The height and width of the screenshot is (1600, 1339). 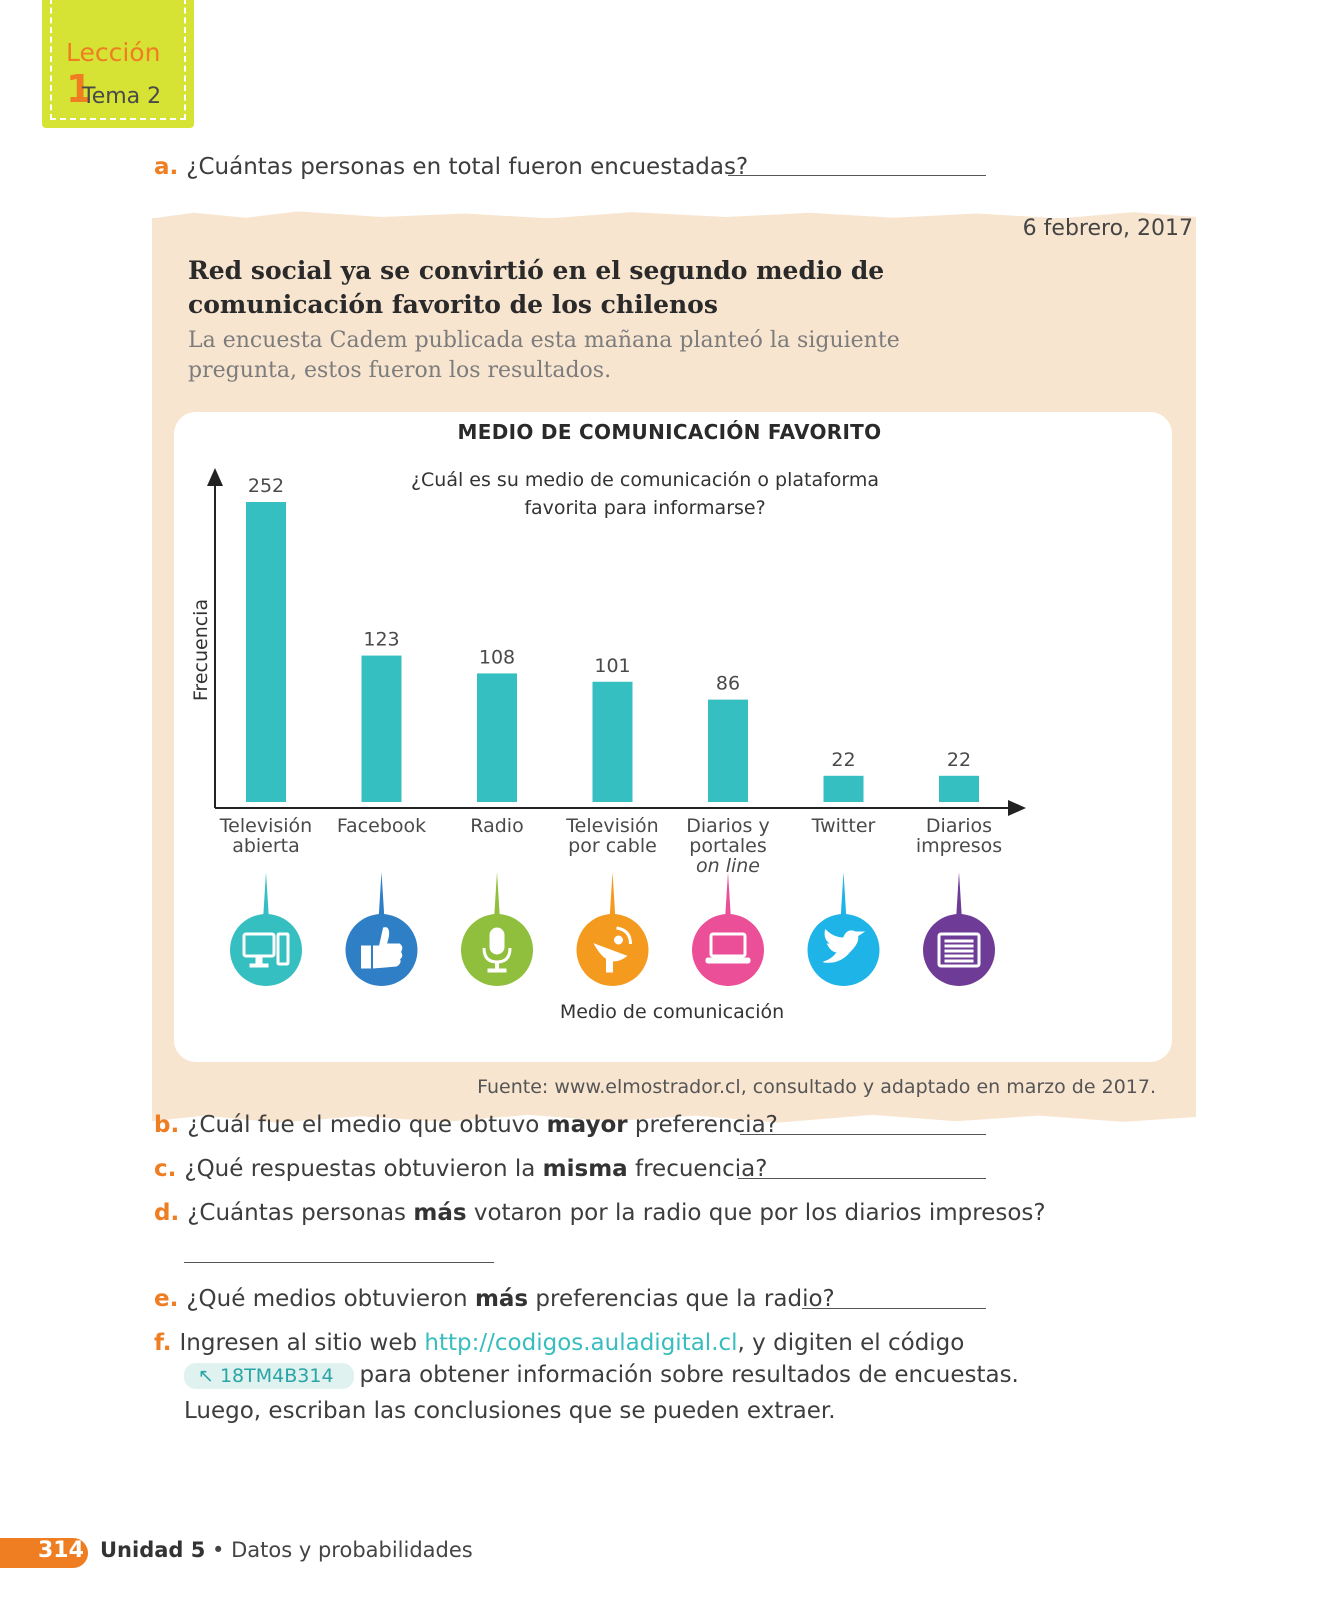 I want to click on category-label: Diarios, so click(x=959, y=826).